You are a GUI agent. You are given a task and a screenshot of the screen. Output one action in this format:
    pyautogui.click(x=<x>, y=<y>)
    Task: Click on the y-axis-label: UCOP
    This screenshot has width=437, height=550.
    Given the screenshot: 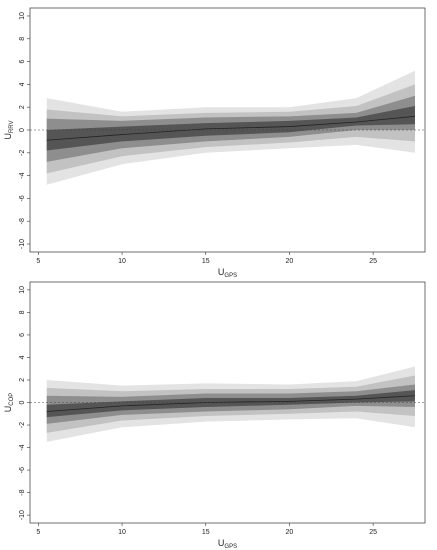 What is the action you would take?
    pyautogui.click(x=8, y=403)
    